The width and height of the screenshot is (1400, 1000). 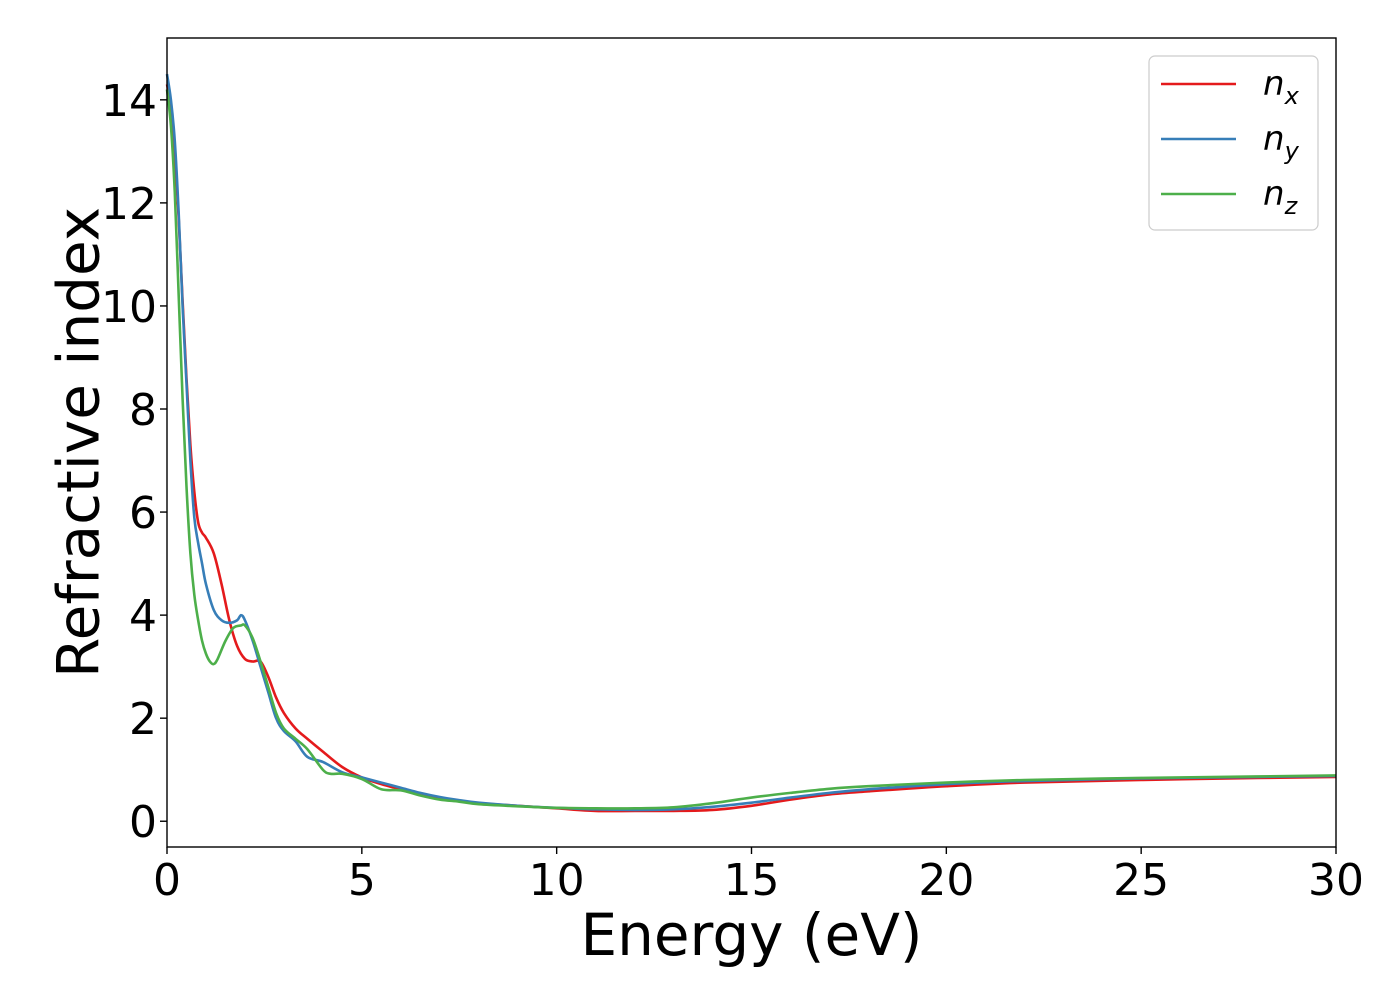 What do you see at coordinates (752, 880) in the screenshot?
I see `x-tick-label: 15` at bounding box center [752, 880].